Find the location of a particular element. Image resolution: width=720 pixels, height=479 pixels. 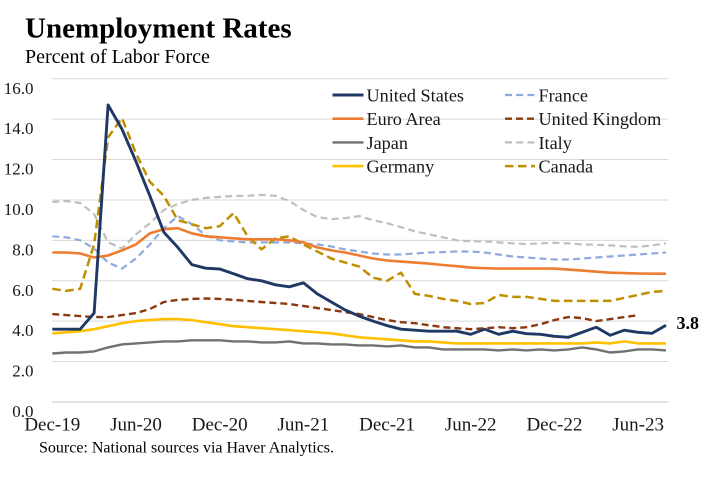

svg-text: 14.0 is located at coordinates (19, 128).